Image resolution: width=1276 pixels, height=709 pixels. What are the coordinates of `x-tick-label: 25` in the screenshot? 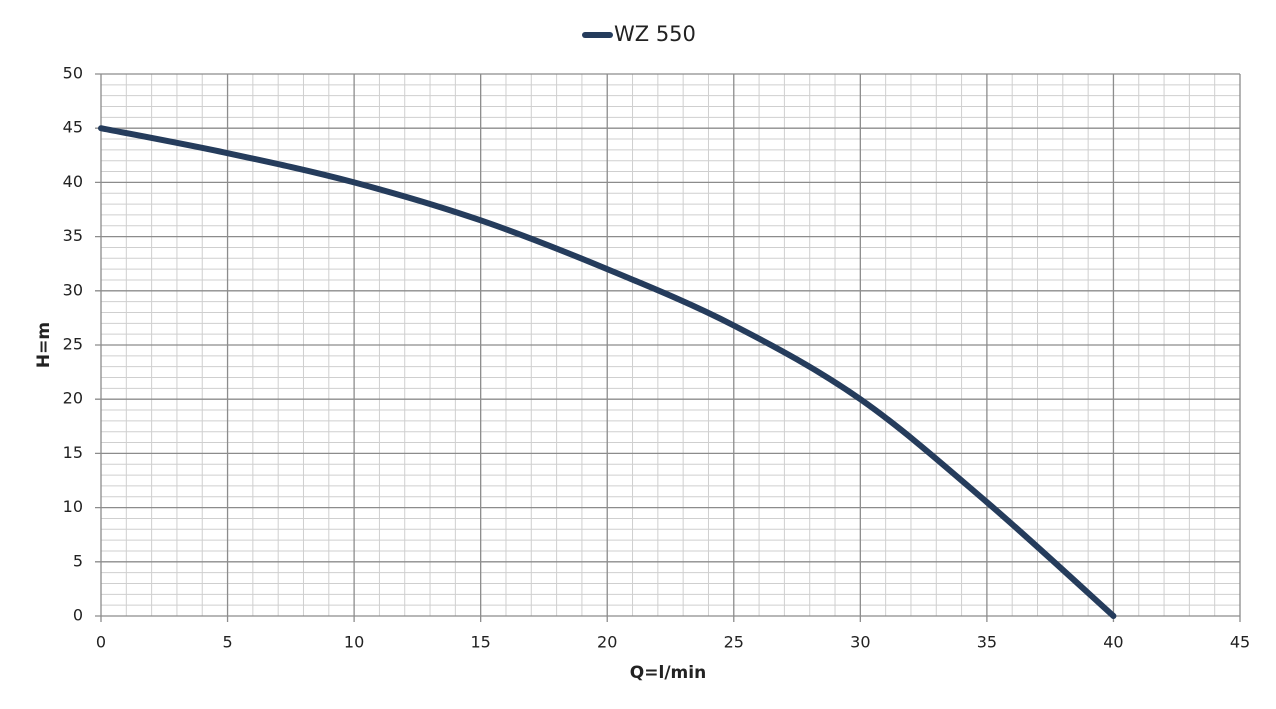 It's located at (734, 642).